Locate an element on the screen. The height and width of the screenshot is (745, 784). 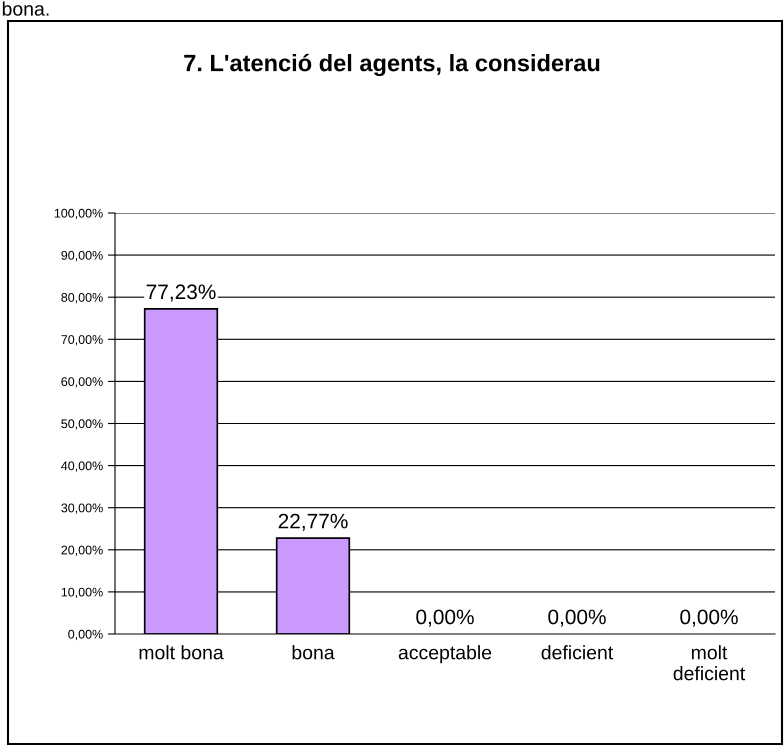
x-tick-label: molt bona is located at coordinates (182, 652).